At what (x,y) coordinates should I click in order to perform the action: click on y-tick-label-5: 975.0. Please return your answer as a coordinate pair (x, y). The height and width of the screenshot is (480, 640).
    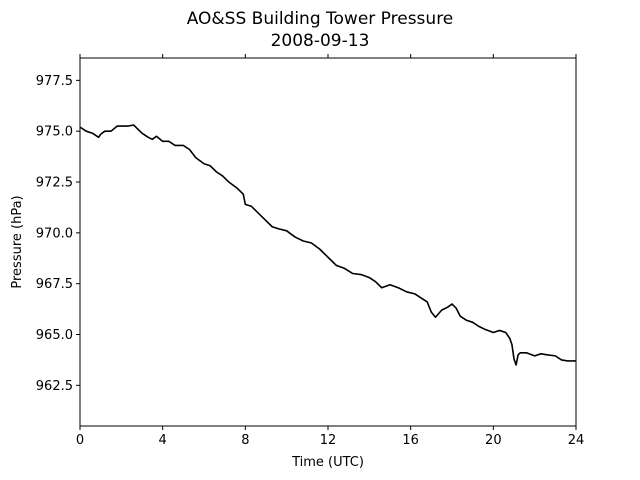
    Looking at the image, I should click on (54, 132).